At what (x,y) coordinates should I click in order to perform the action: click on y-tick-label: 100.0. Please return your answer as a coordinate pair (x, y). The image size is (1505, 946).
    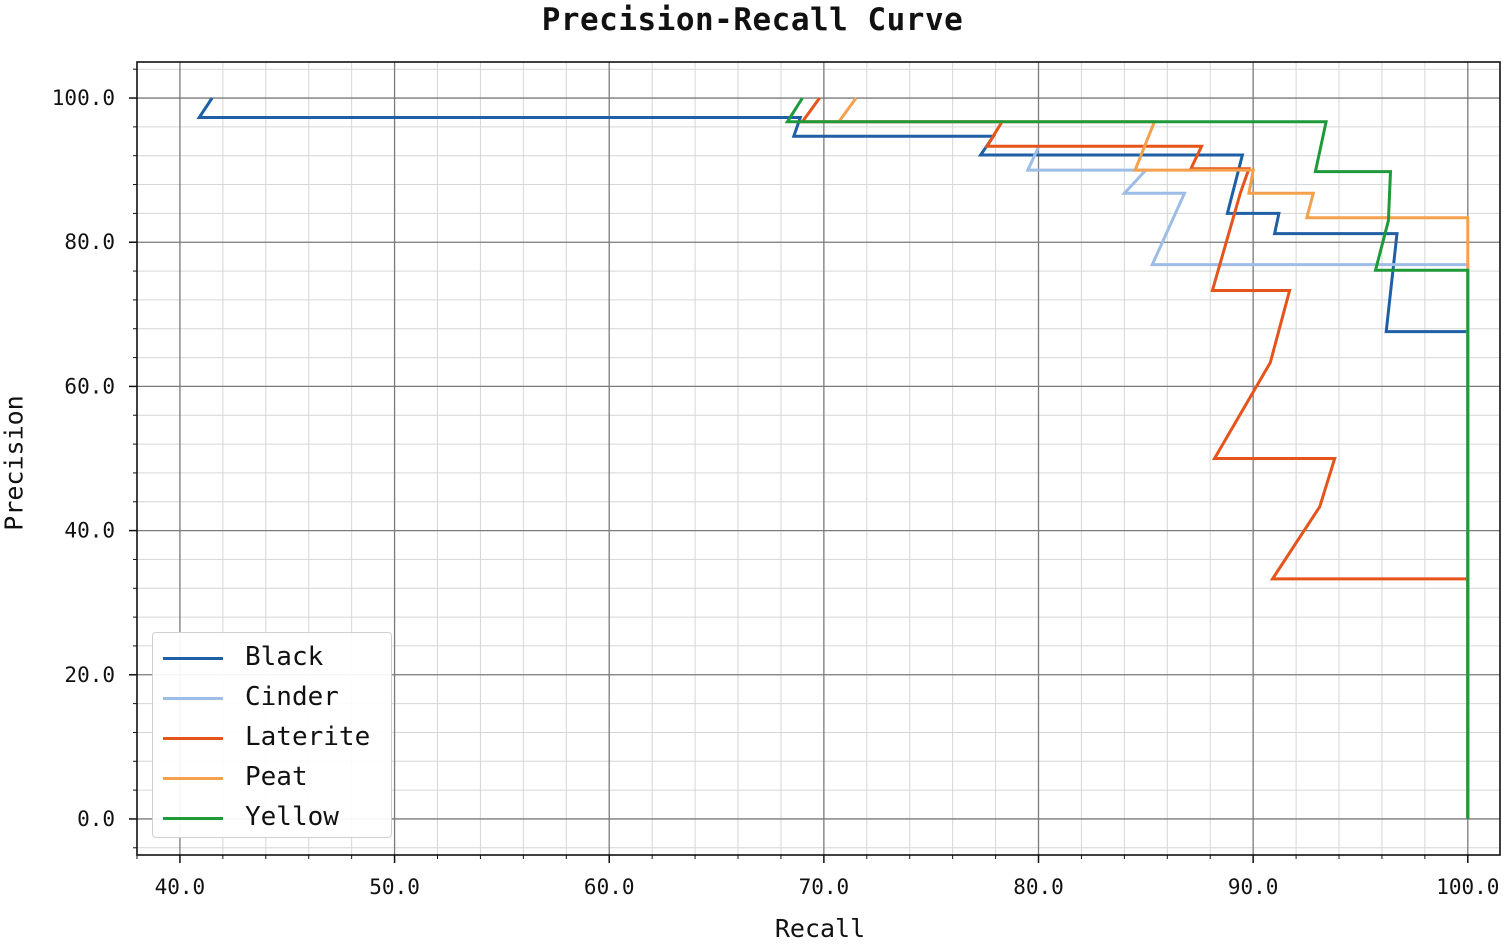
    Looking at the image, I should click on (83, 98).